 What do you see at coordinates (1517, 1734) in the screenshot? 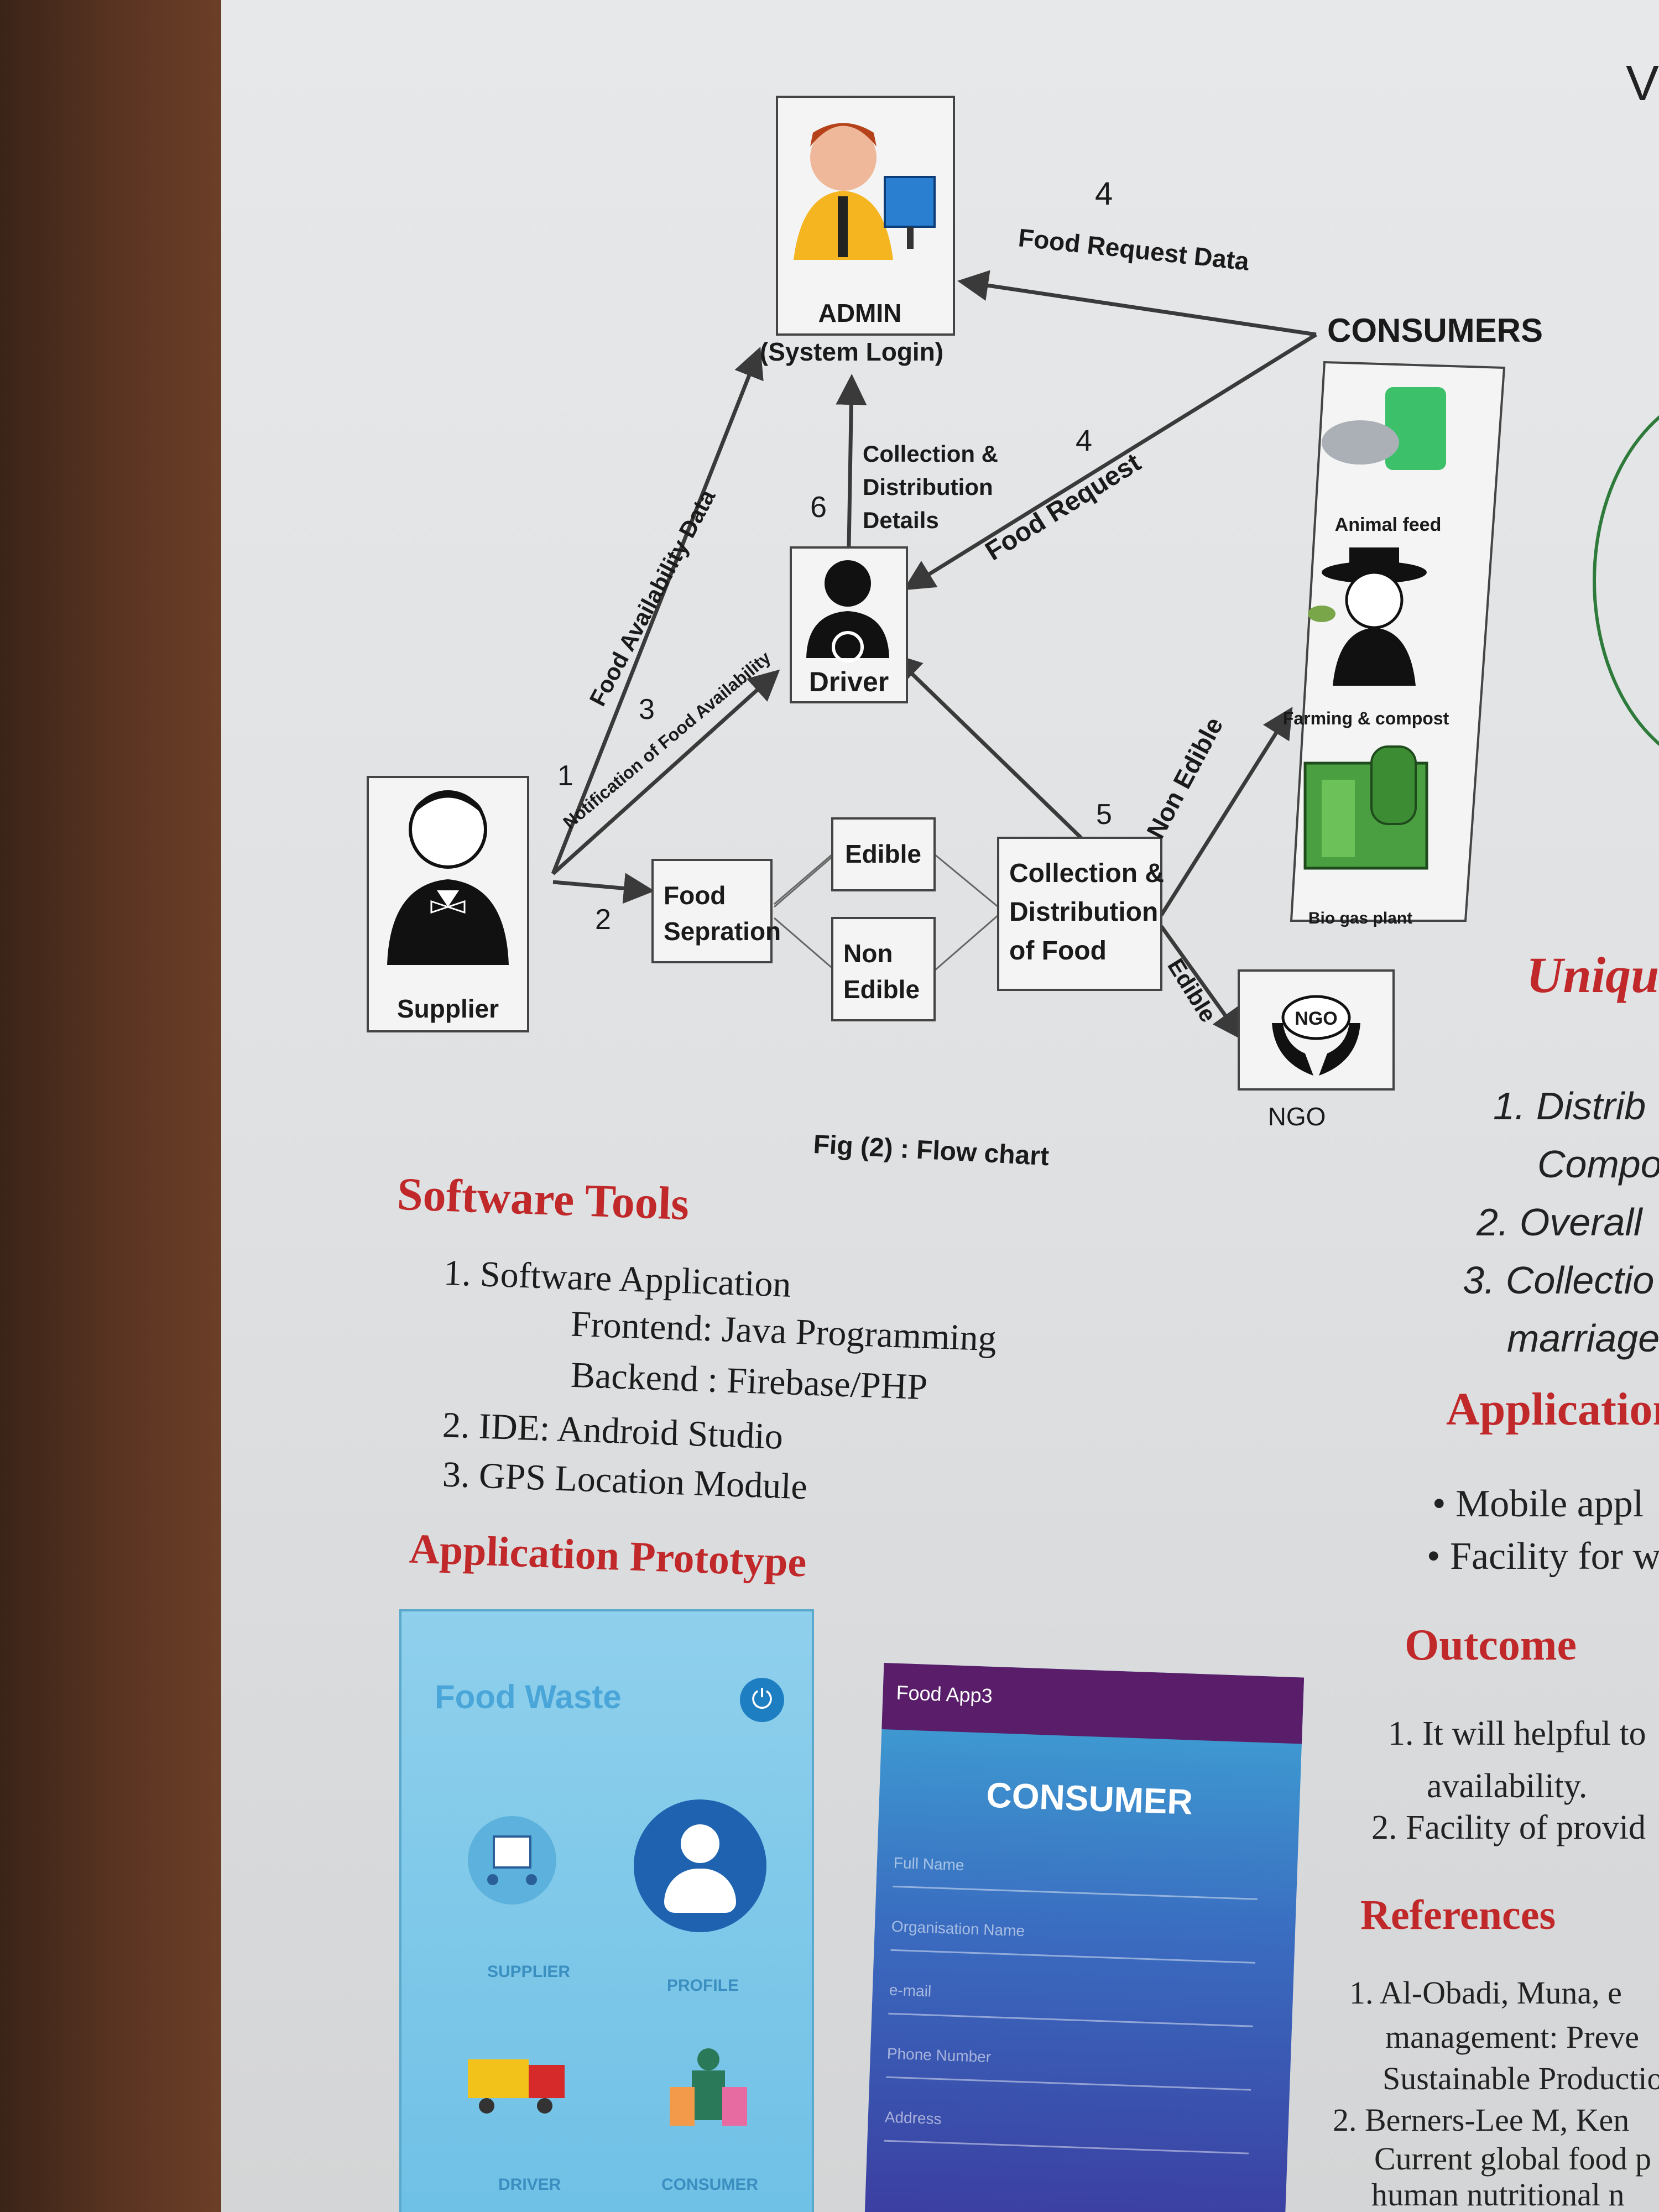
I see `outcome-item-1: 1. It will helpful to` at bounding box center [1517, 1734].